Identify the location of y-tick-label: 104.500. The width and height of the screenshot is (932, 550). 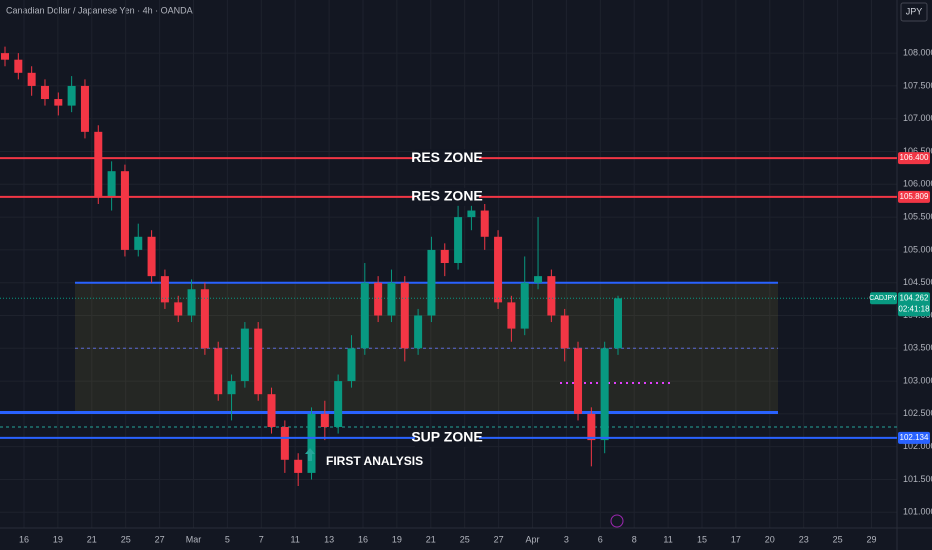
(917, 282).